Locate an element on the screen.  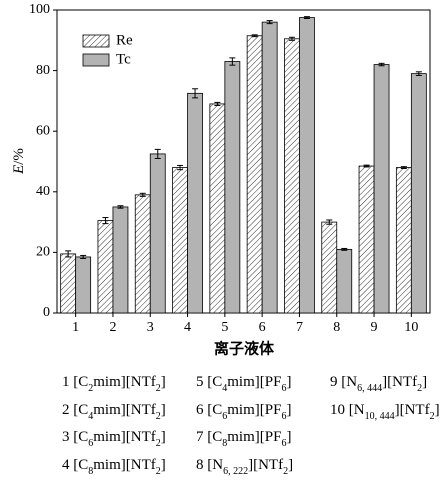
y-tick-label: 20 is located at coordinates (43, 252).